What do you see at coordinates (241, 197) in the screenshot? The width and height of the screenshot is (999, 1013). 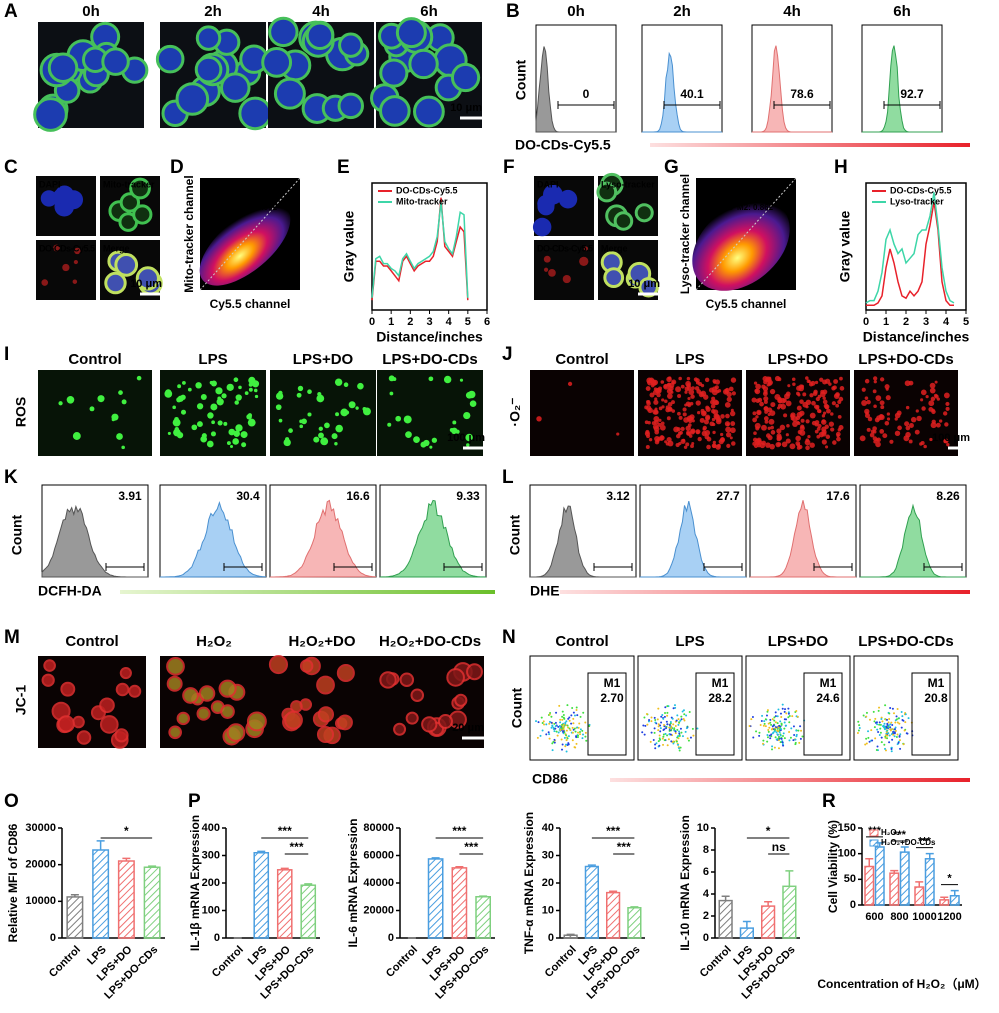 I see `stat-label: Manders' M1: 0.997` at bounding box center [241, 197].